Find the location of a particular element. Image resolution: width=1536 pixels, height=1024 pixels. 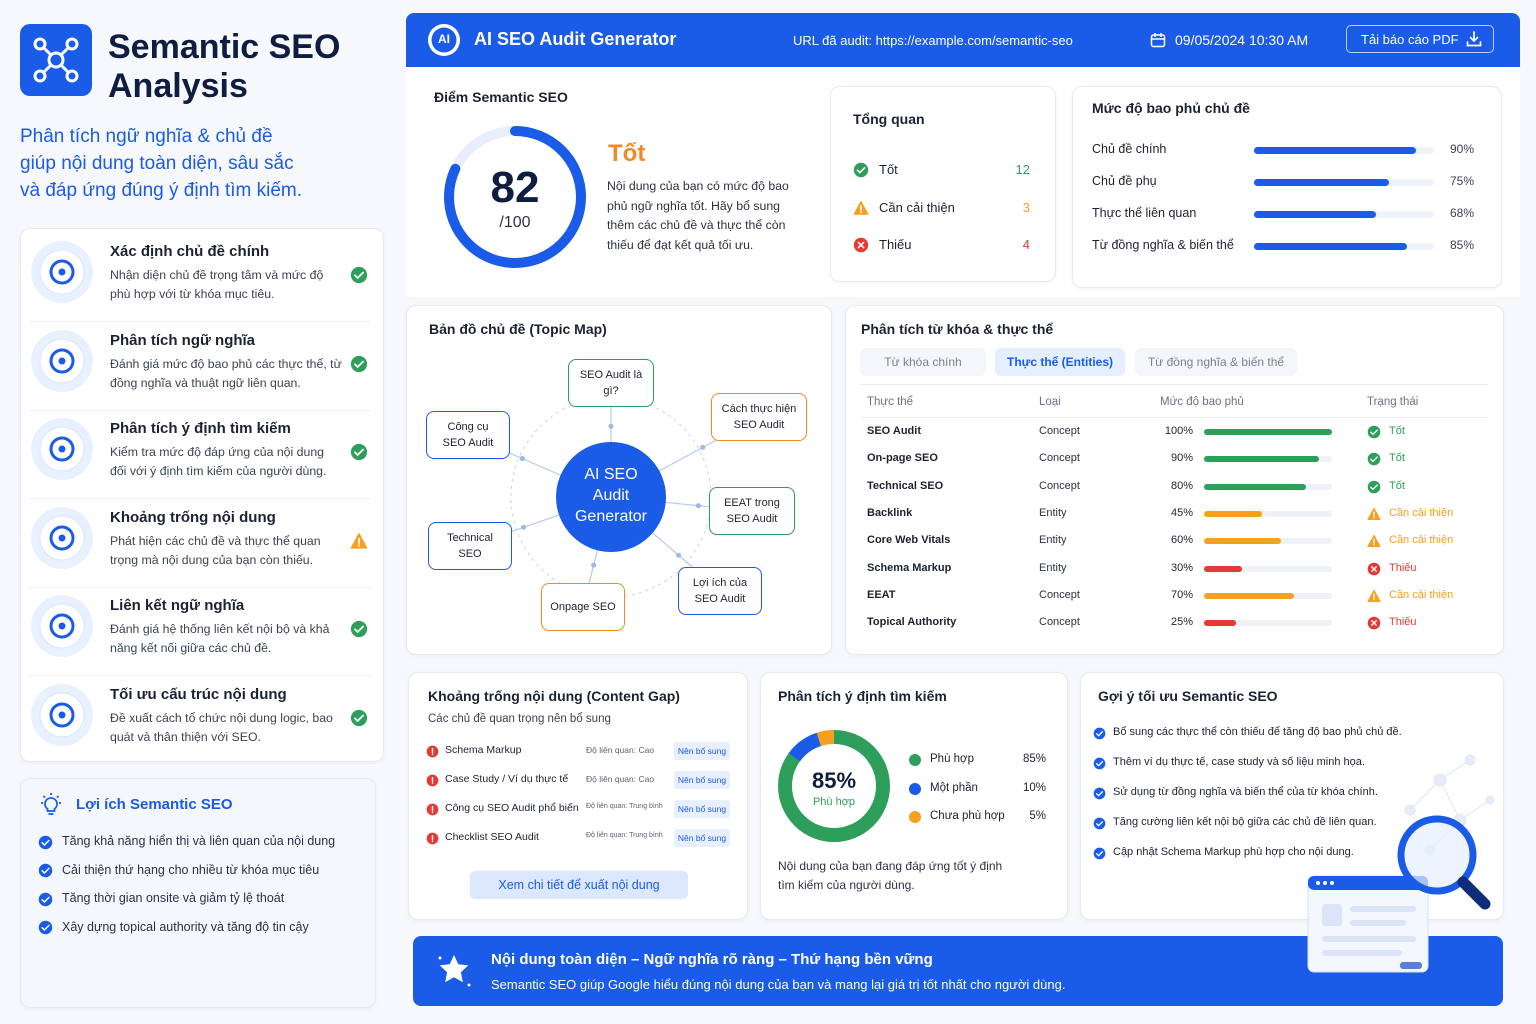

entity-coverage: 70% is located at coordinates (1181, 594).